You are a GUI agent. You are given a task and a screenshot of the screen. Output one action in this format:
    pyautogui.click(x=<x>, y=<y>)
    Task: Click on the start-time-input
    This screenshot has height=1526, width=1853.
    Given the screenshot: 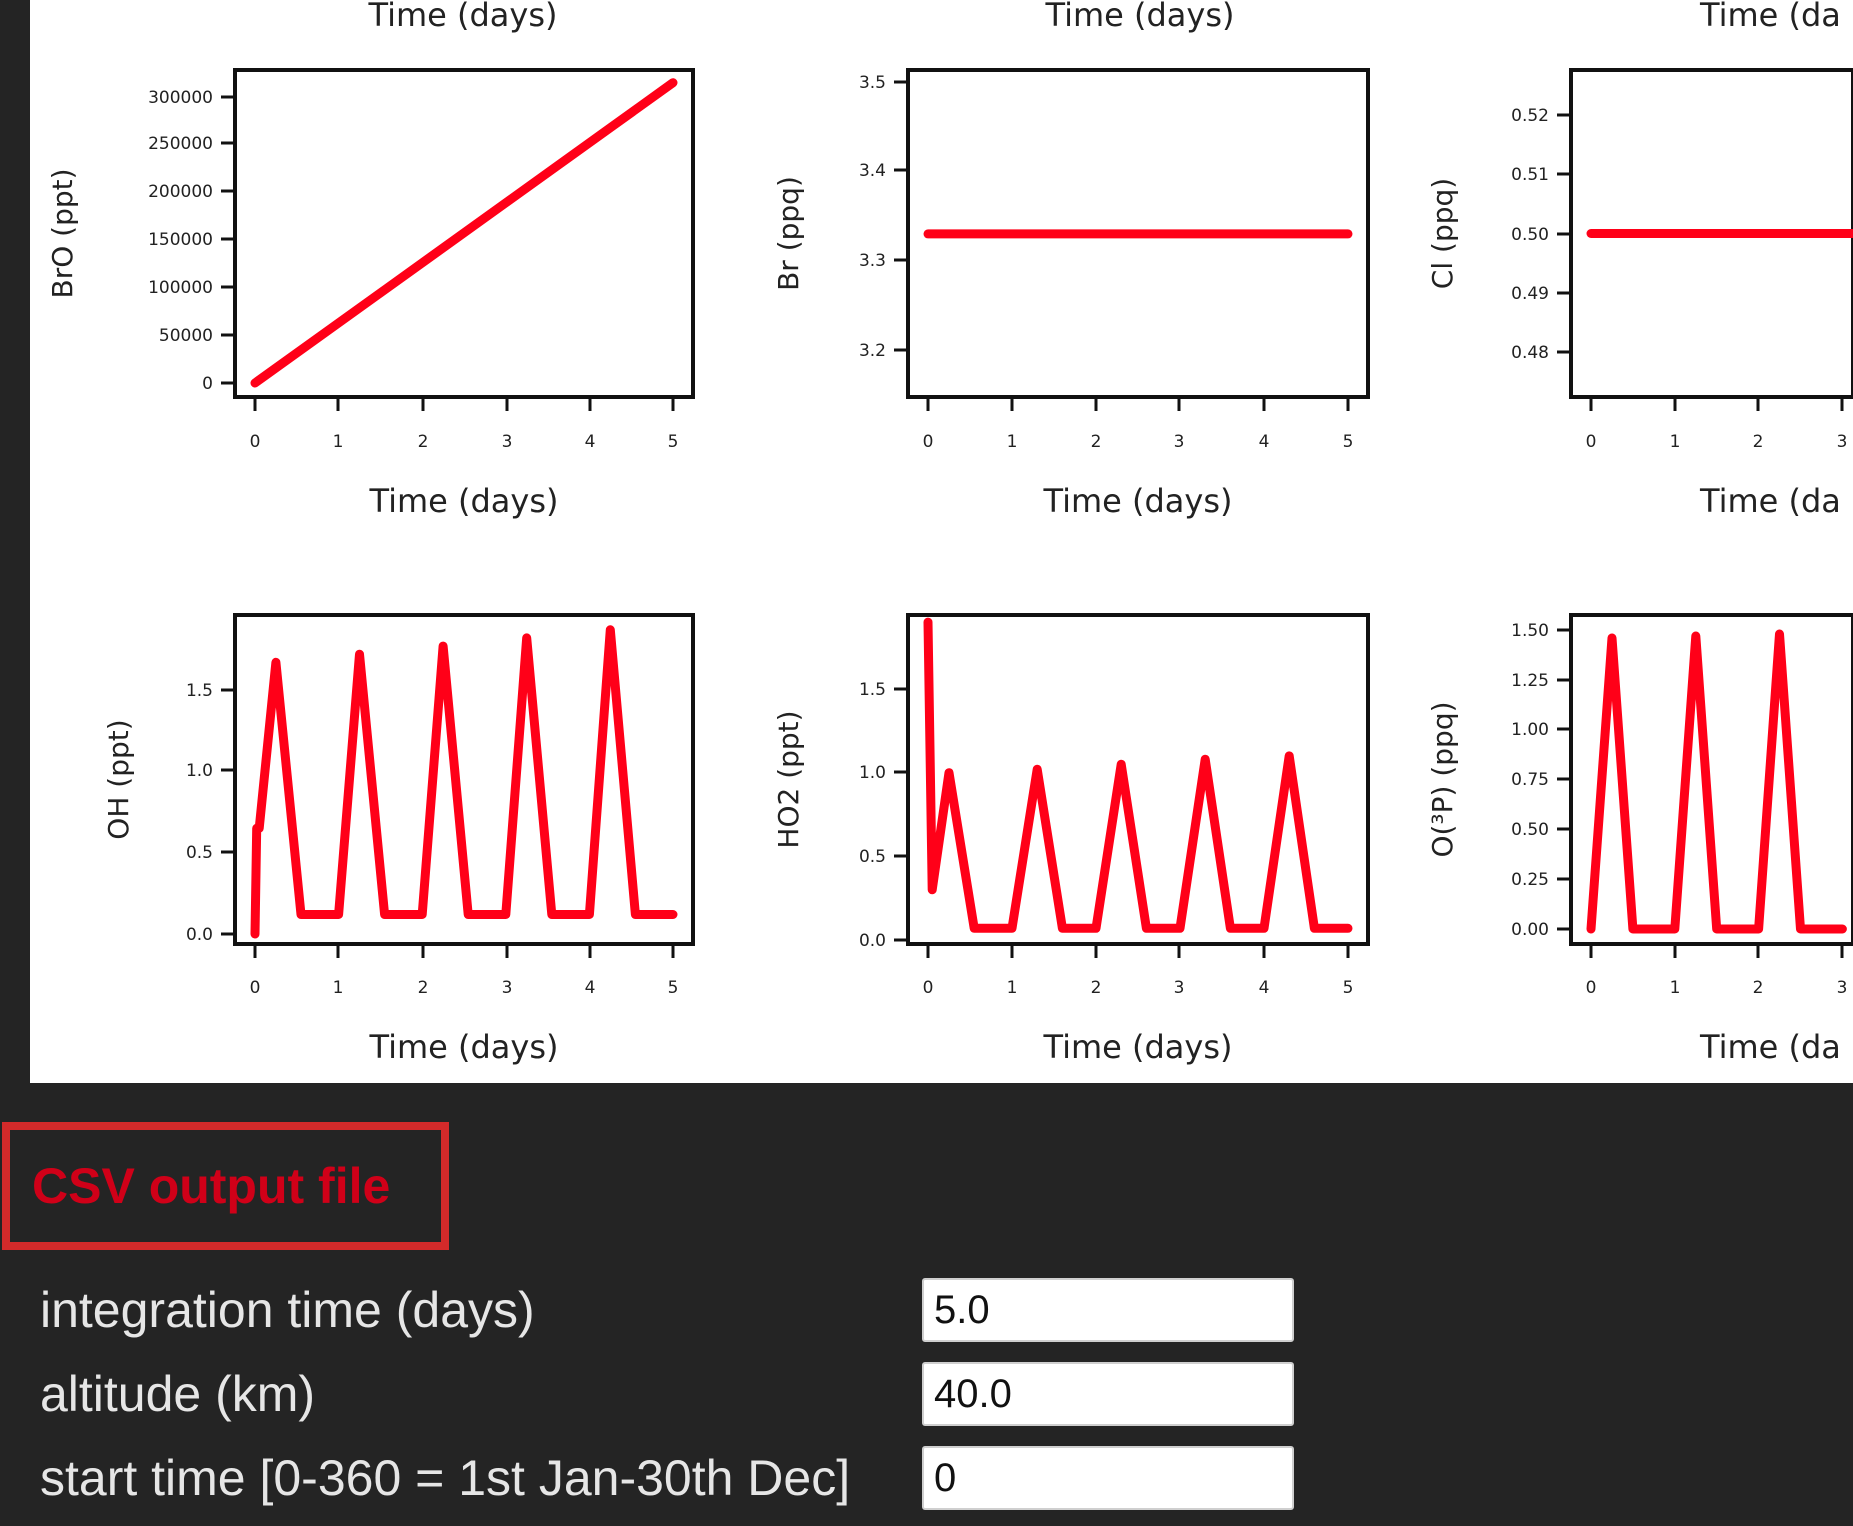 What is the action you would take?
    pyautogui.click(x=1108, y=1478)
    